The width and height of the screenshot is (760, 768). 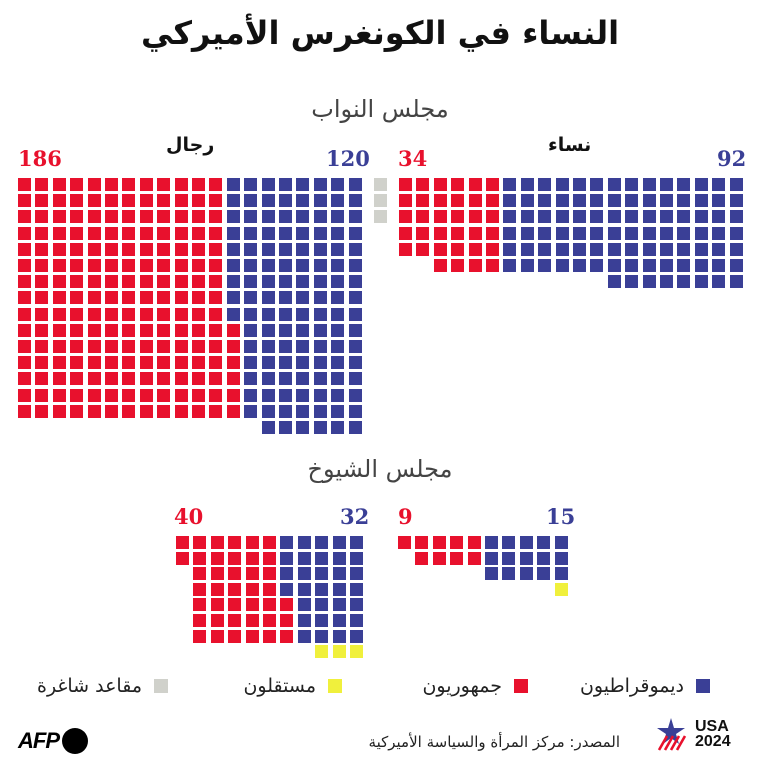 What do you see at coordinates (355, 516) in the screenshot?
I see `senate-men-democrat-count: 32` at bounding box center [355, 516].